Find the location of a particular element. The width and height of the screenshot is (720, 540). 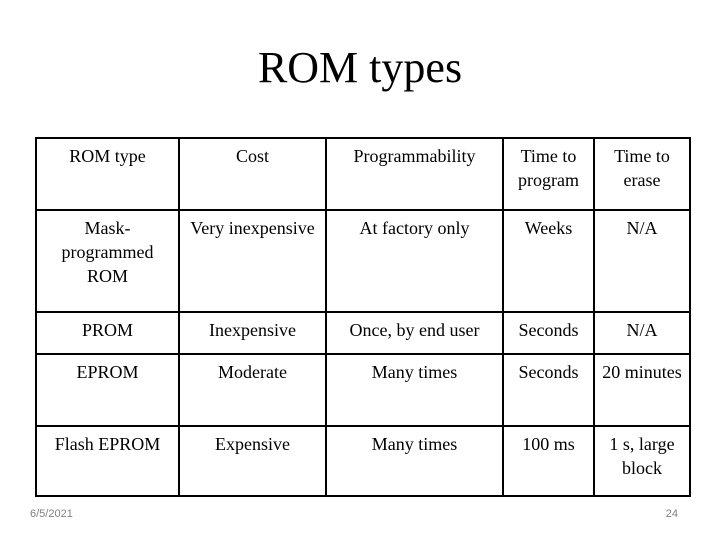

header-cost: Cost is located at coordinates (252, 174).